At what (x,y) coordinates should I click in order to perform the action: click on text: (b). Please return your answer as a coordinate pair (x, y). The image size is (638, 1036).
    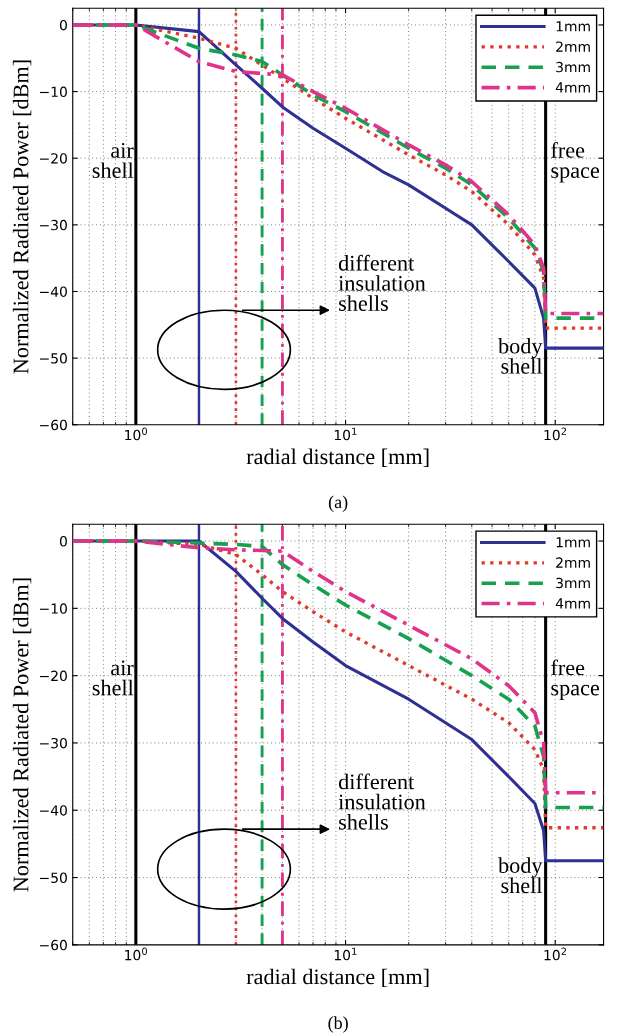
    Looking at the image, I should click on (338, 1024).